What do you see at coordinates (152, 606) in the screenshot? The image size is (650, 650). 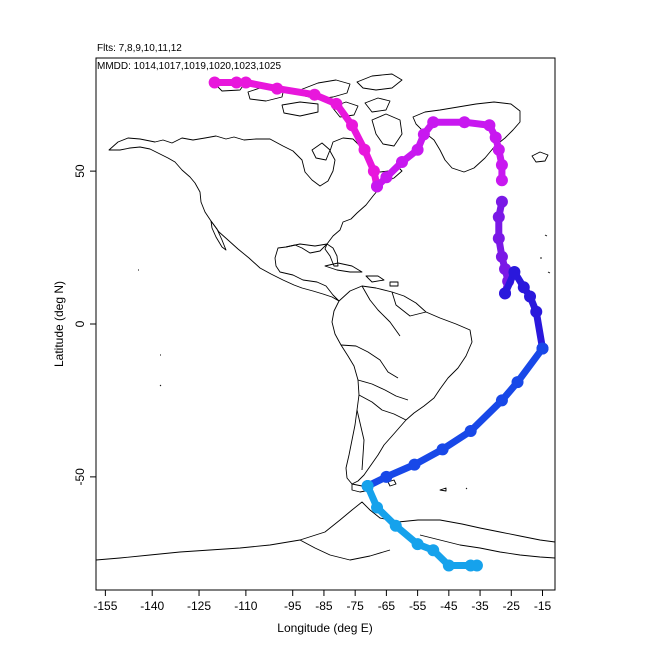 I see `x-tick-label: -140` at bounding box center [152, 606].